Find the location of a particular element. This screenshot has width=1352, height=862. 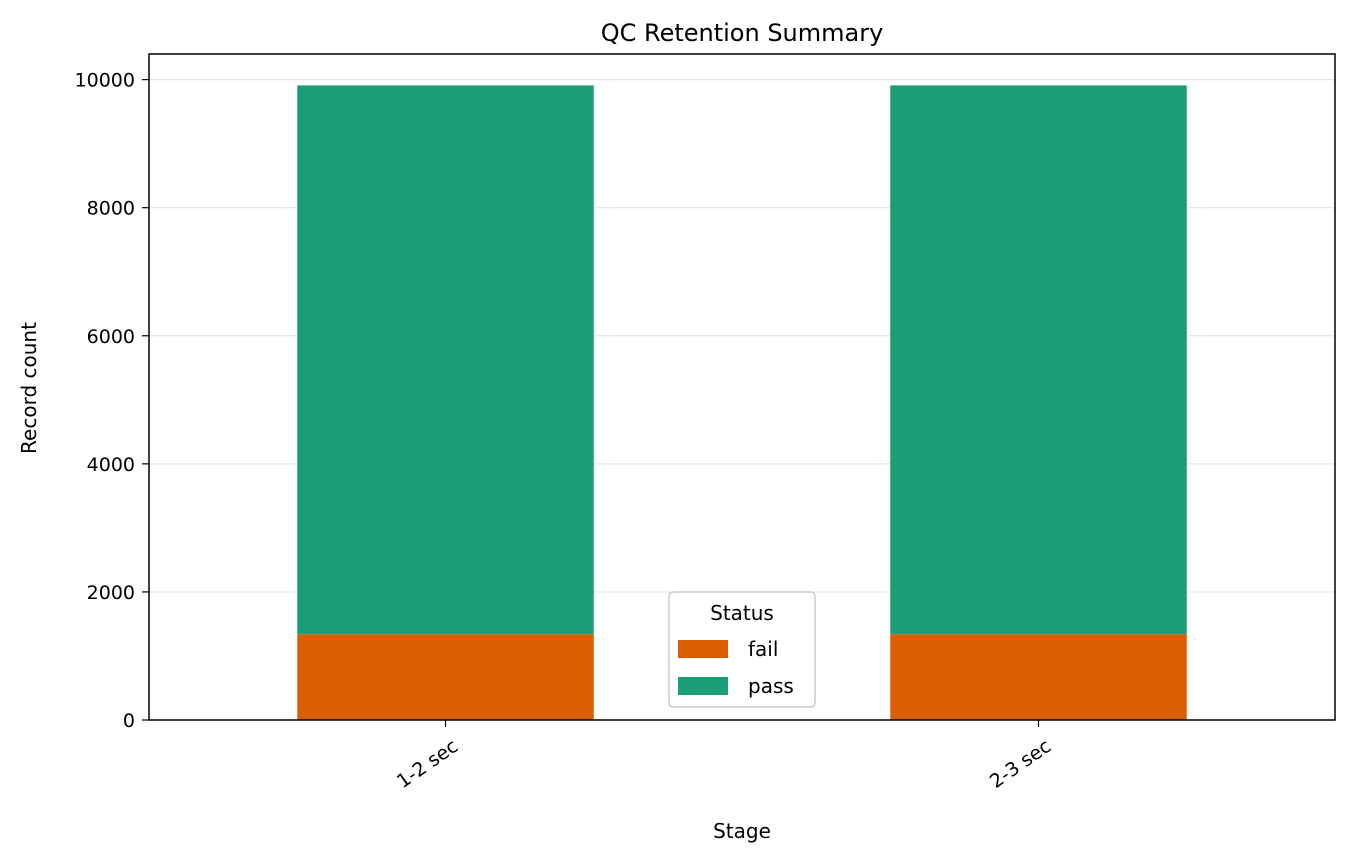

legend-swatch-pass is located at coordinates (703, 686).